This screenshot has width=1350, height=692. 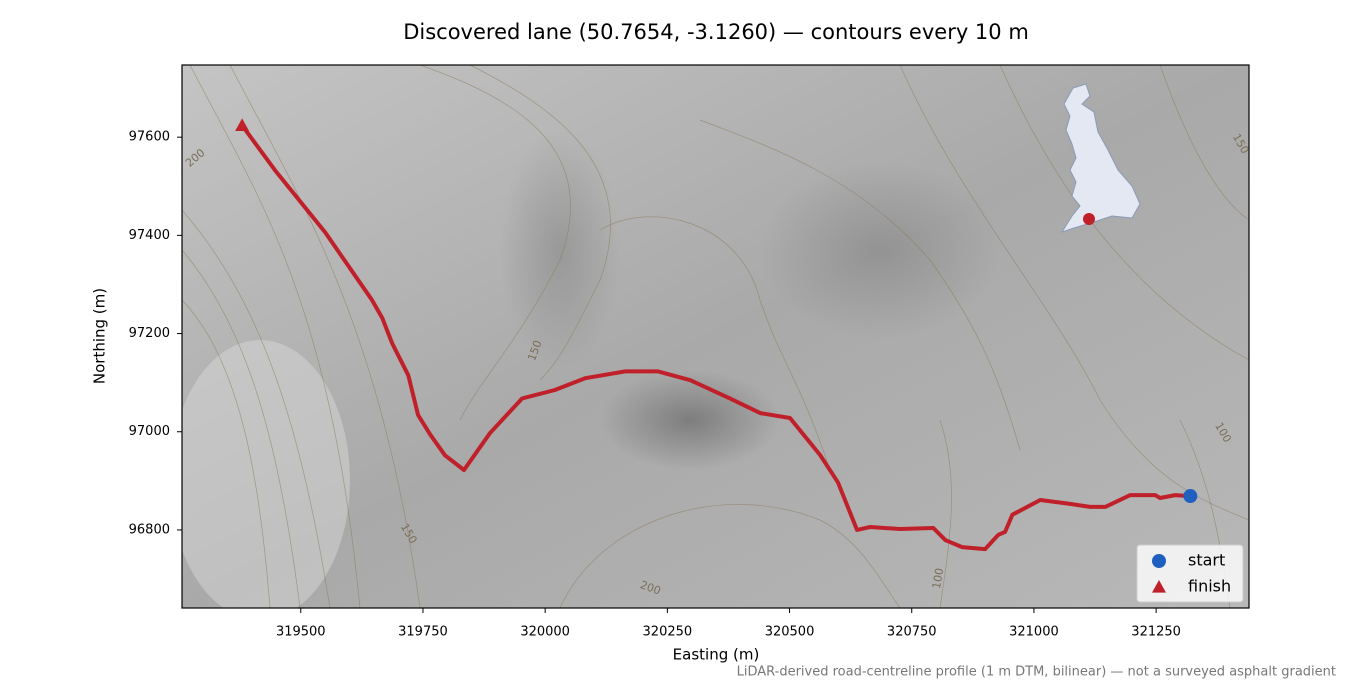 I want to click on legend: start finish, so click(x=1190, y=573).